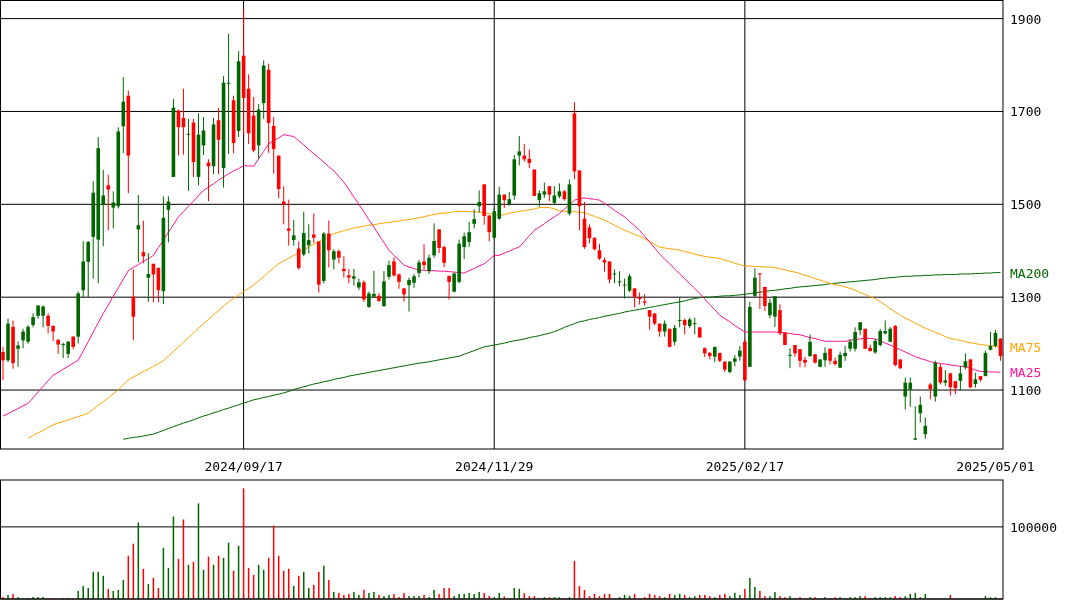  Describe the element at coordinates (1033, 527) in the screenshot. I see `y-tick-label: 100000` at that location.